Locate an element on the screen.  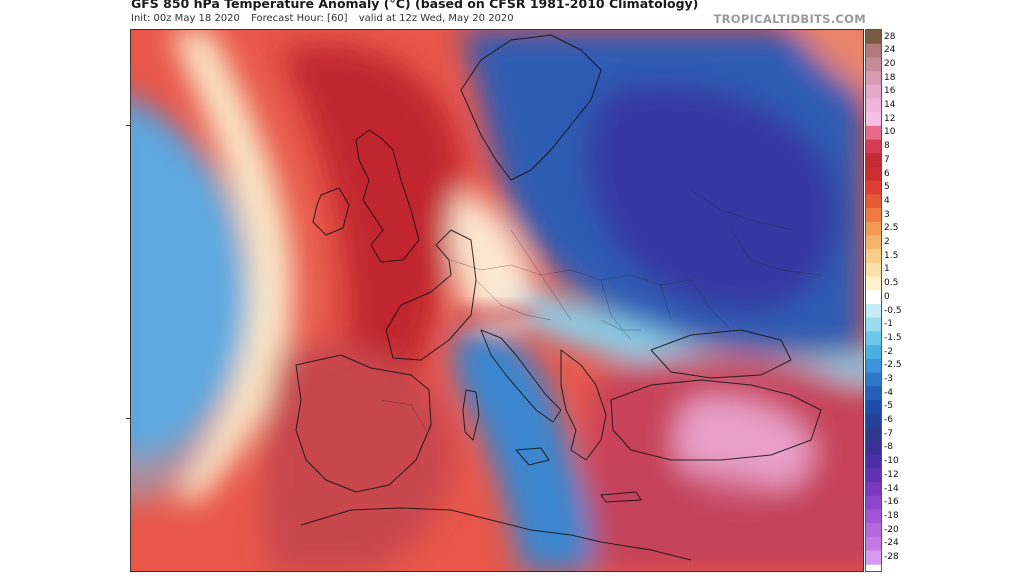
black-sea-coastline is located at coordinates (721, 354).